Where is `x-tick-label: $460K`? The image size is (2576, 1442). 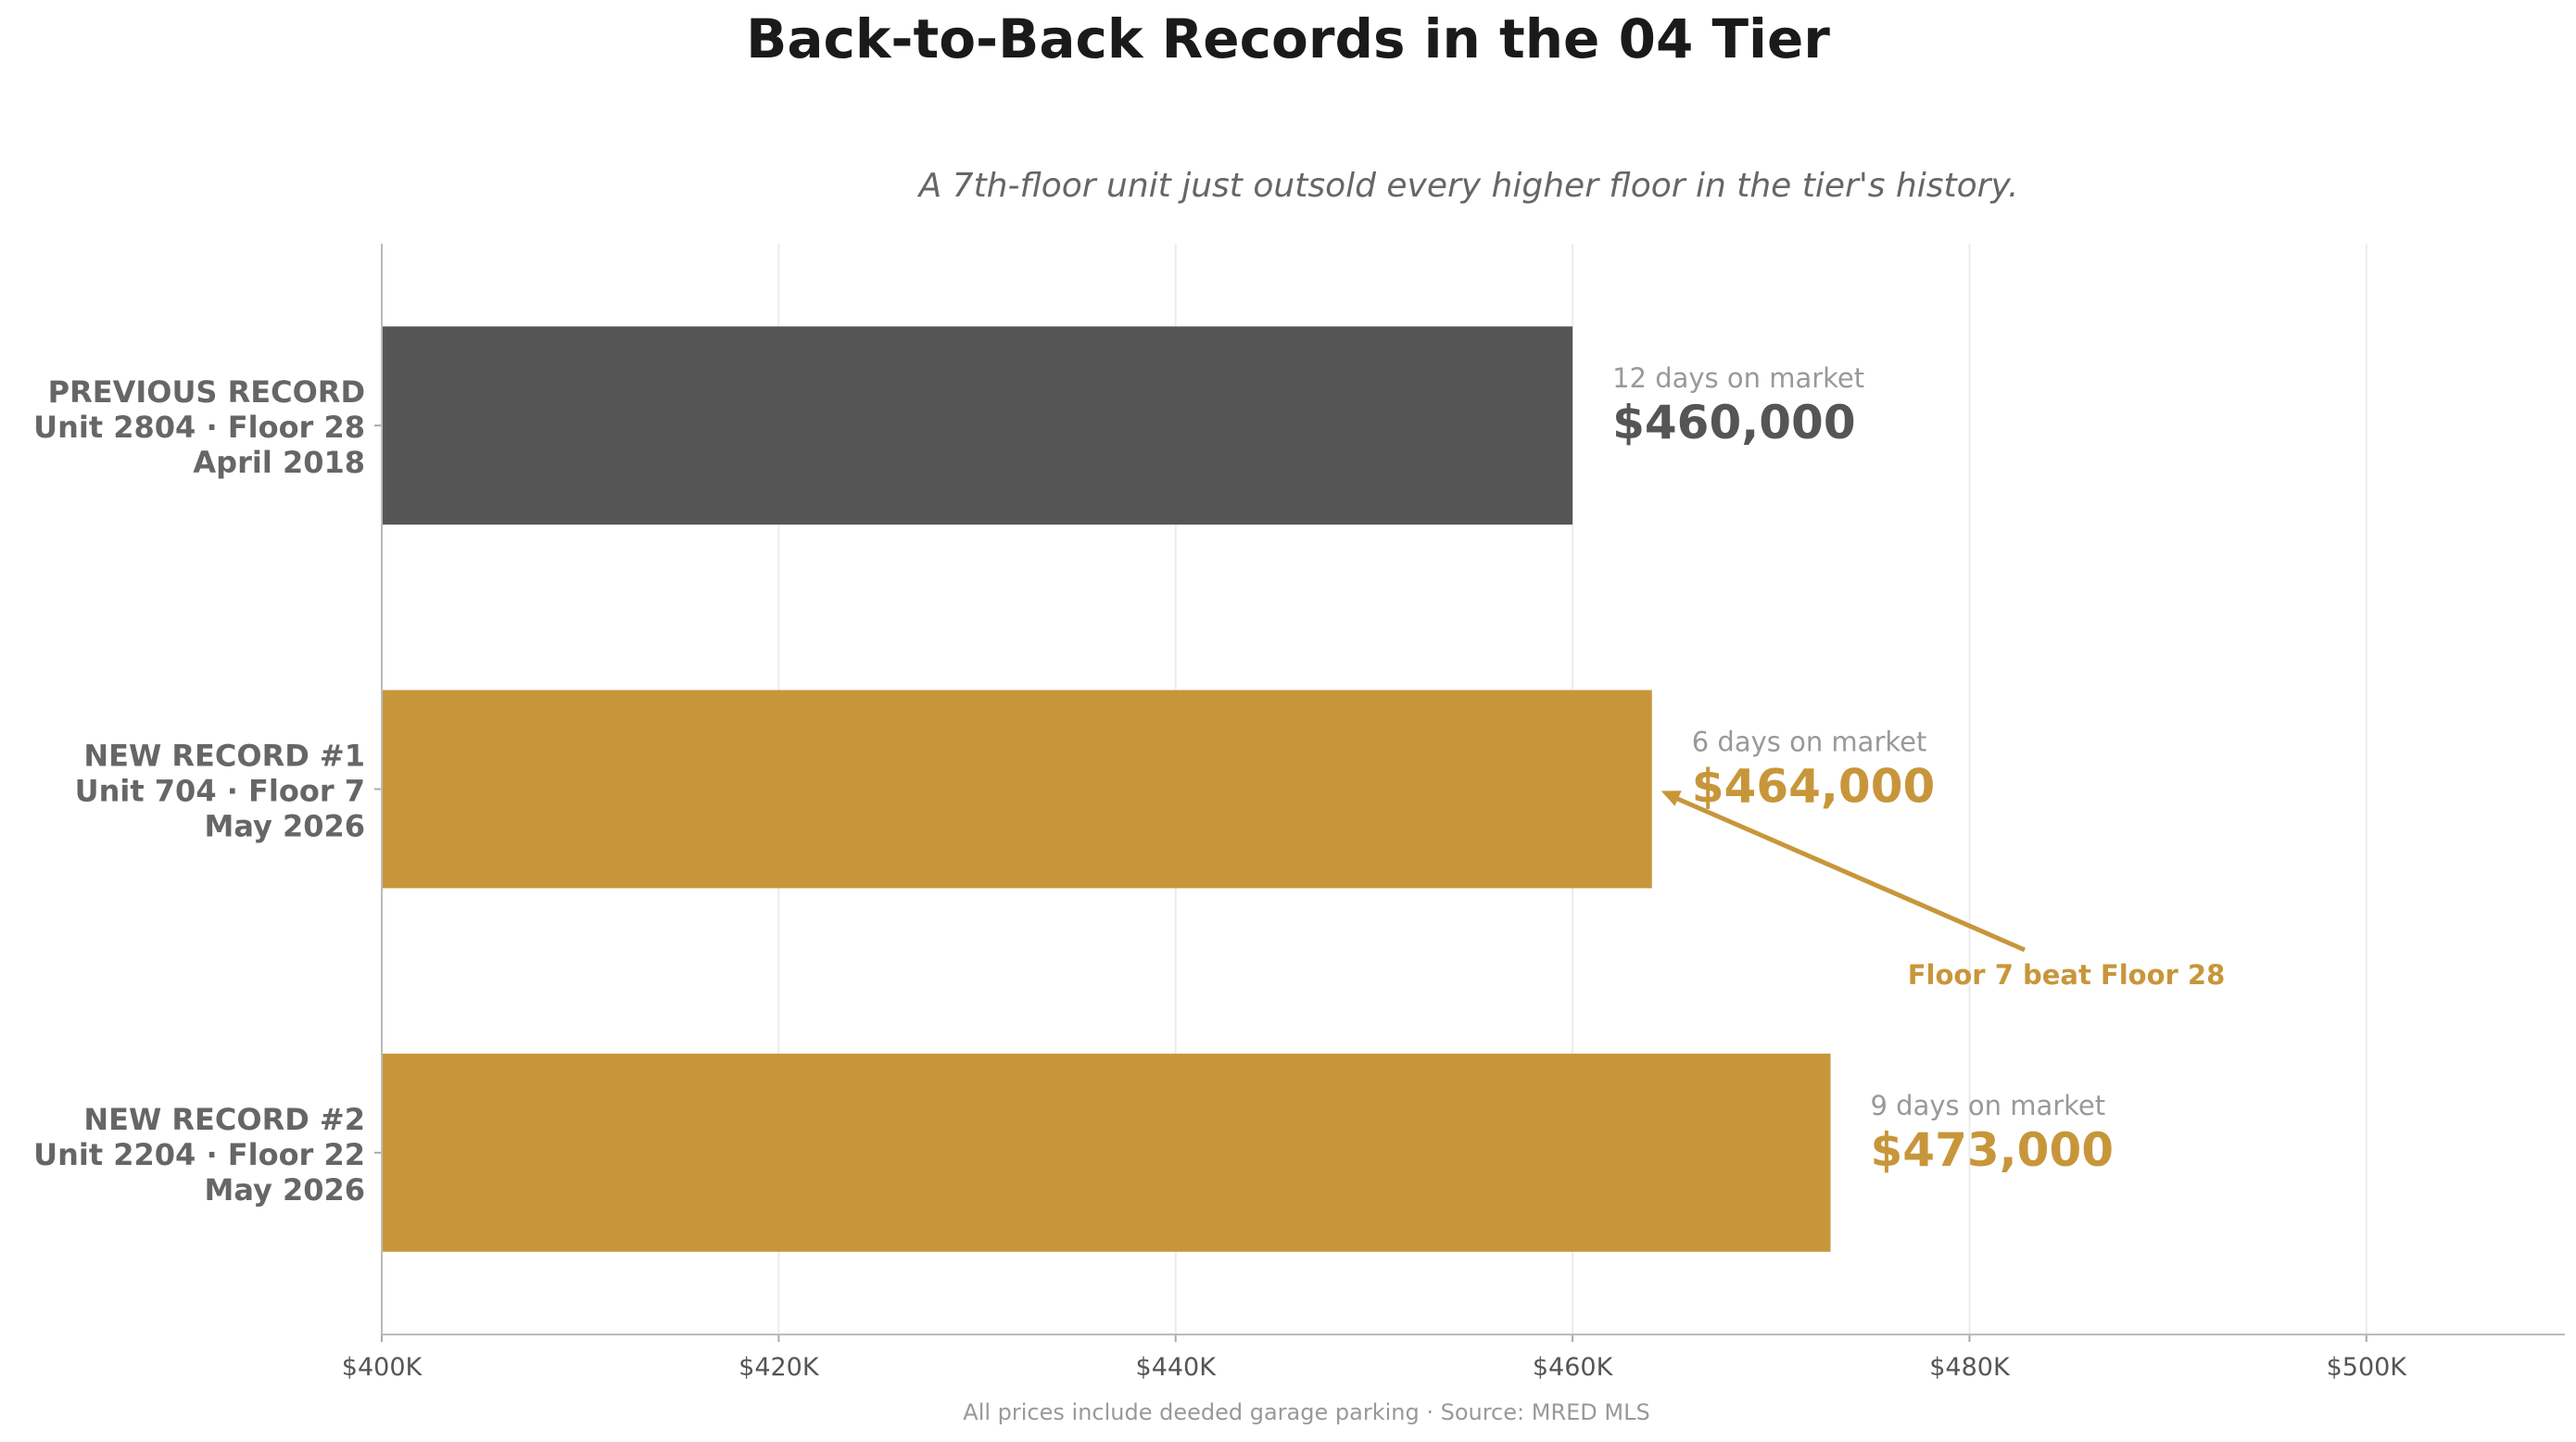
x-tick-label: $460K is located at coordinates (1574, 1367).